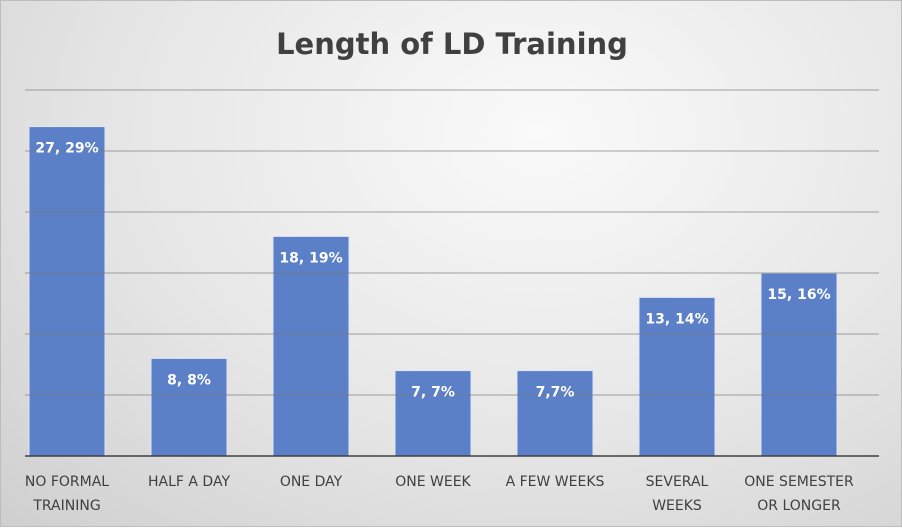 This screenshot has height=528, width=902. Describe the element at coordinates (798, 295) in the screenshot. I see `data-label-6: 15, 16%` at that location.